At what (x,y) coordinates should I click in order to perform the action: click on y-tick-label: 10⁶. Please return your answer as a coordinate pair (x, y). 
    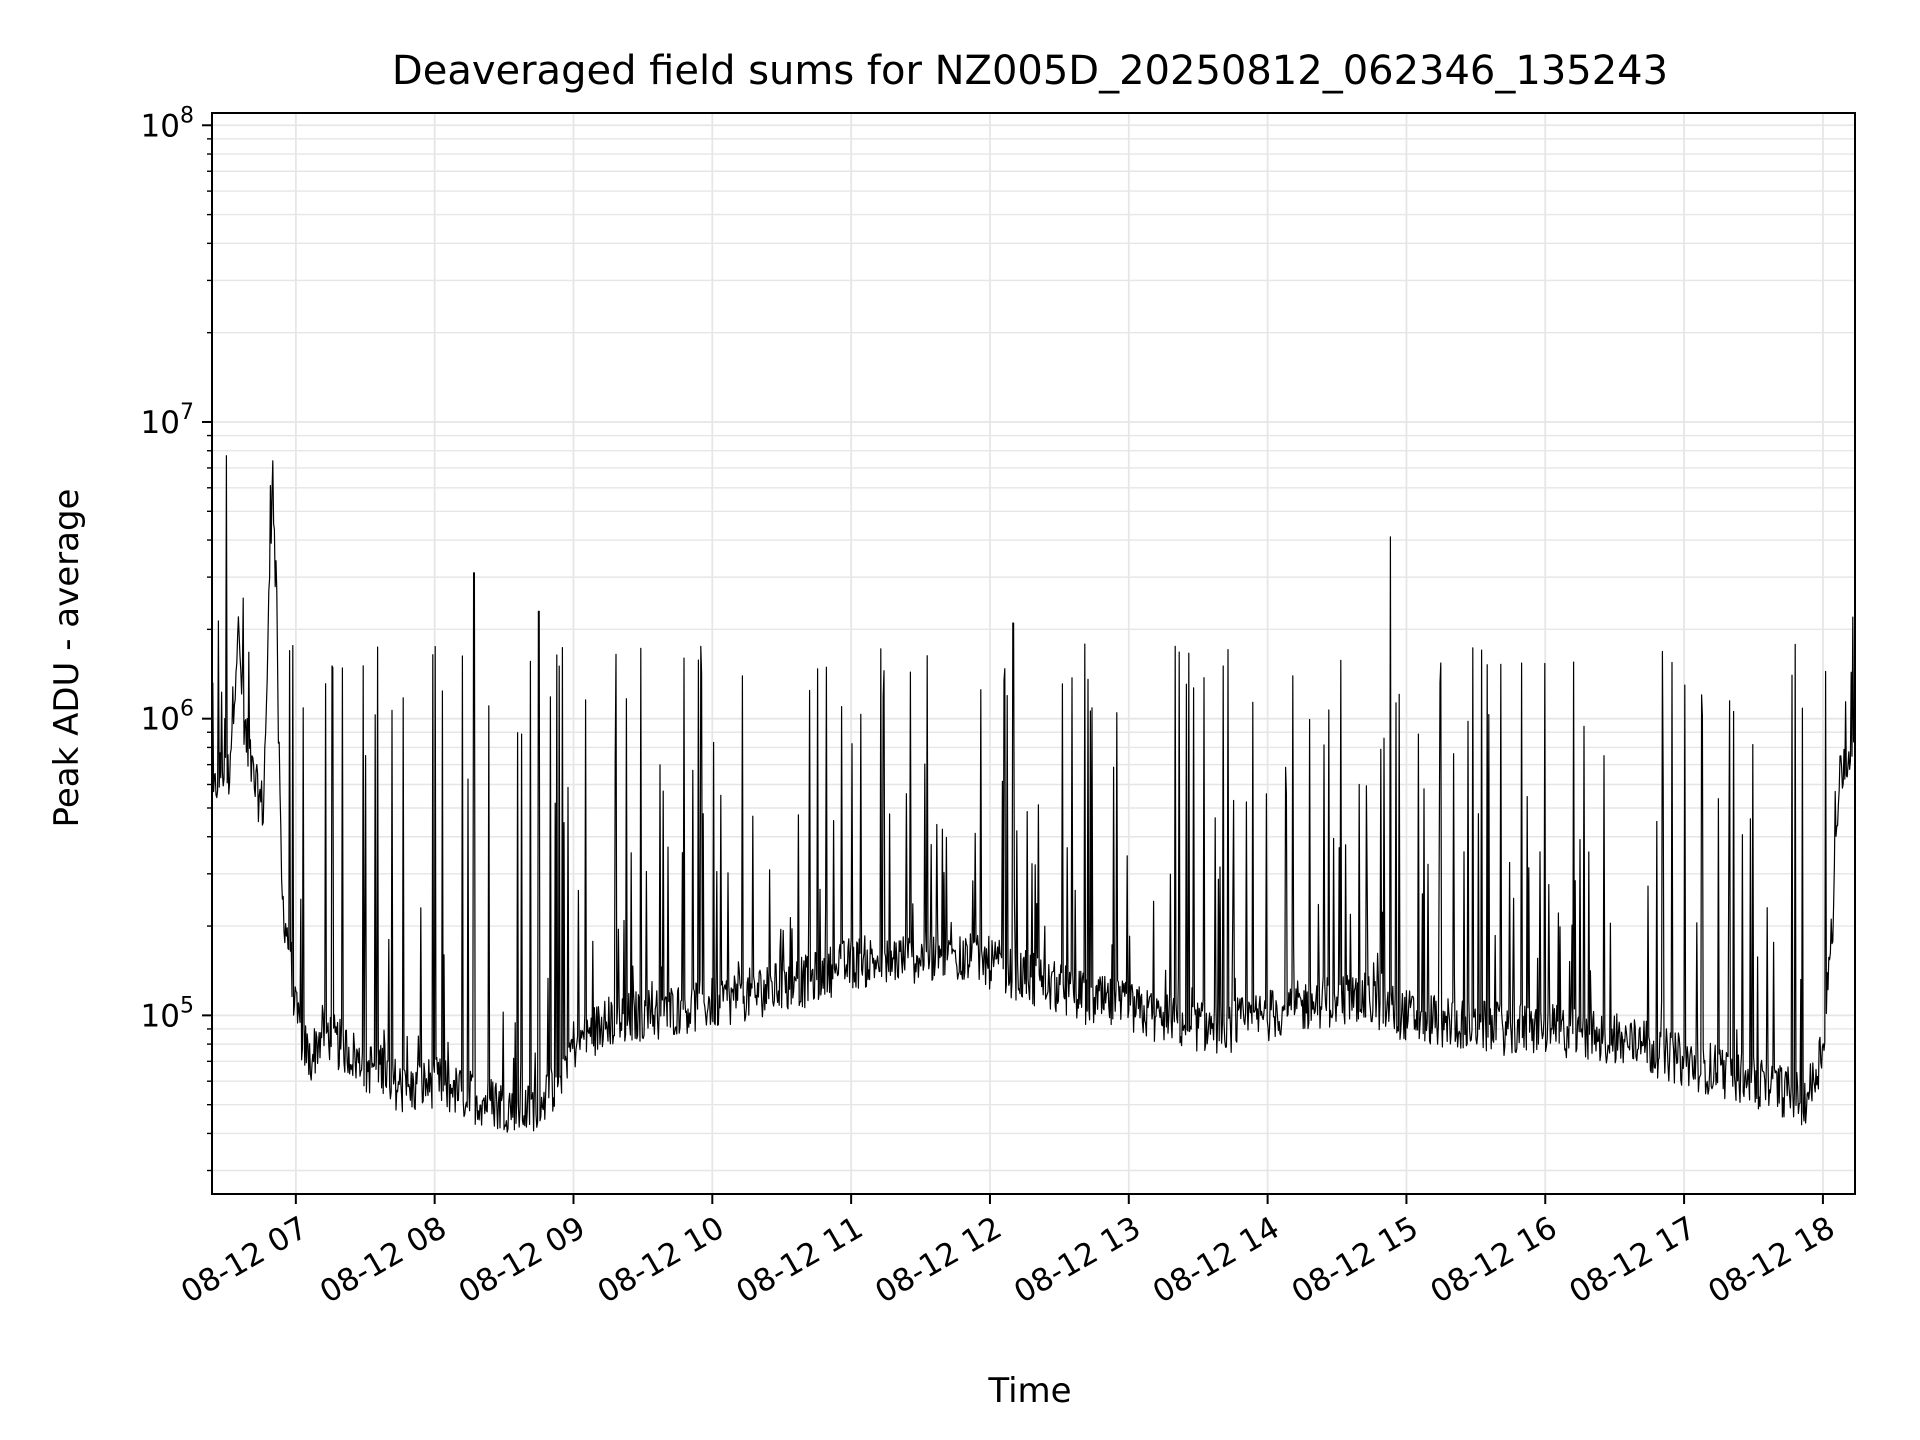
    Looking at the image, I should click on (167, 717).